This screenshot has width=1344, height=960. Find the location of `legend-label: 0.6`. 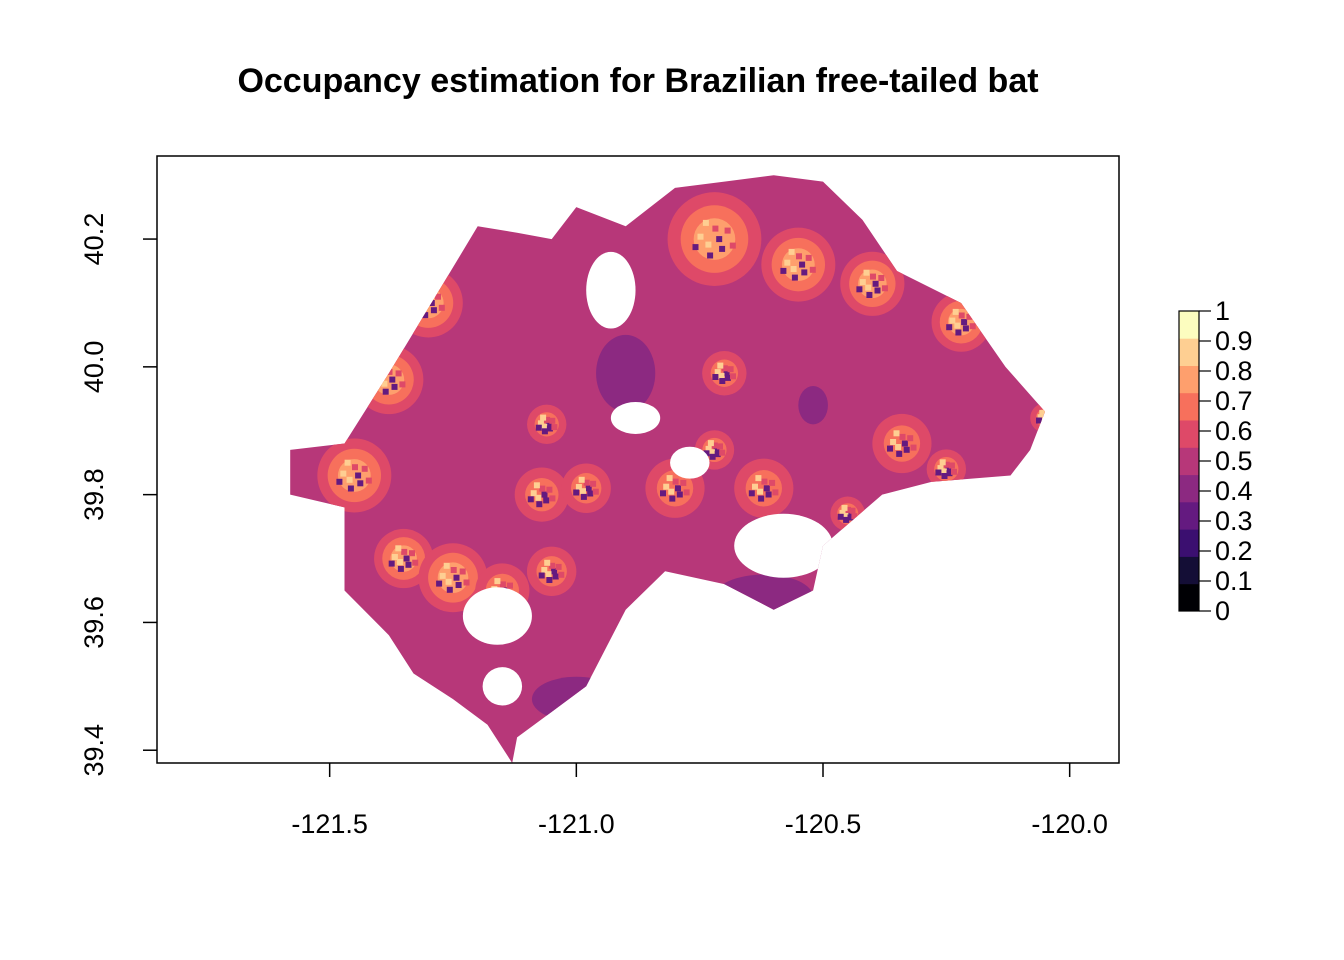

legend-label: 0.6 is located at coordinates (1234, 431).